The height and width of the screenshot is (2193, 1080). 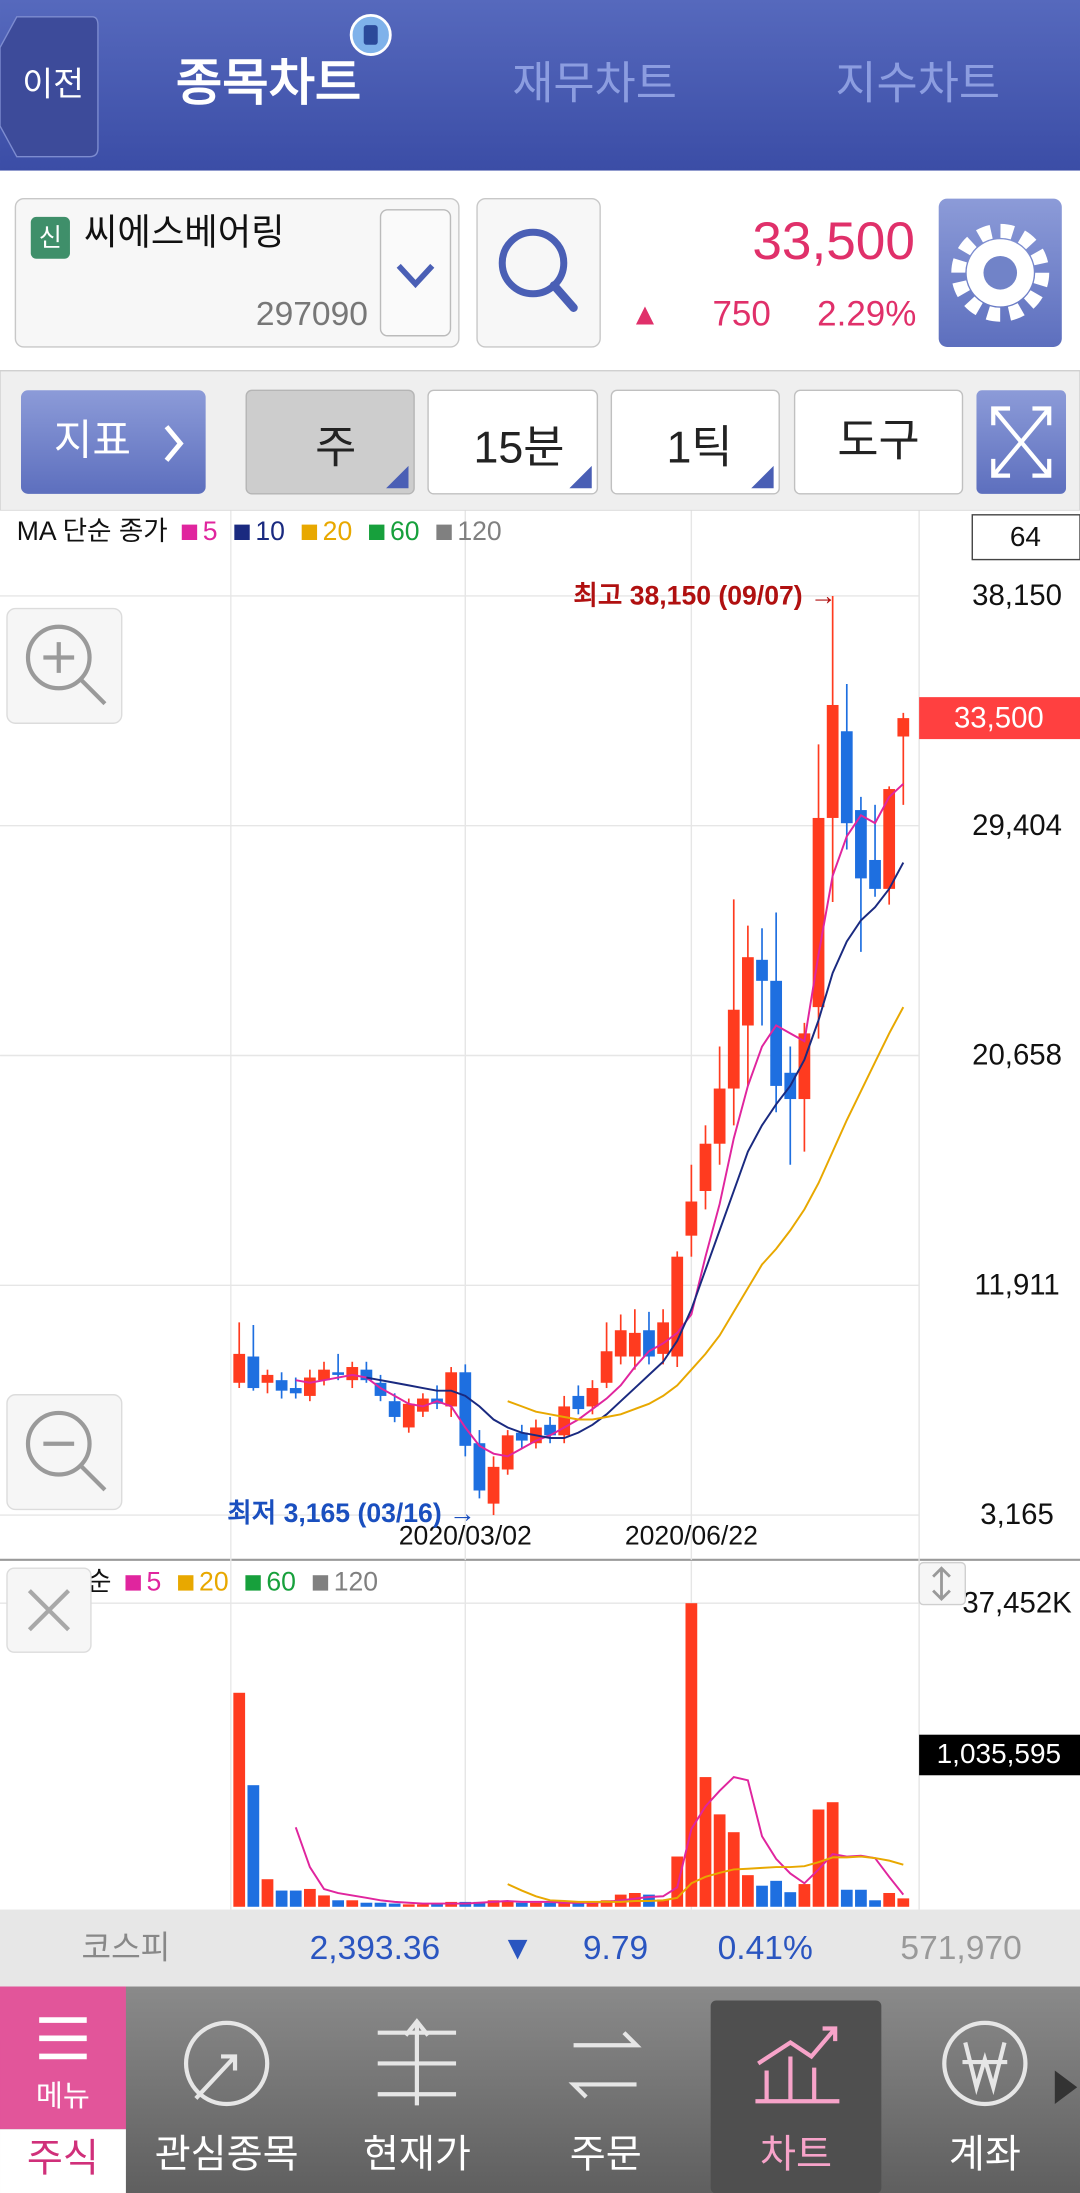 I want to click on tab: 재무차트, so click(x=594, y=84).